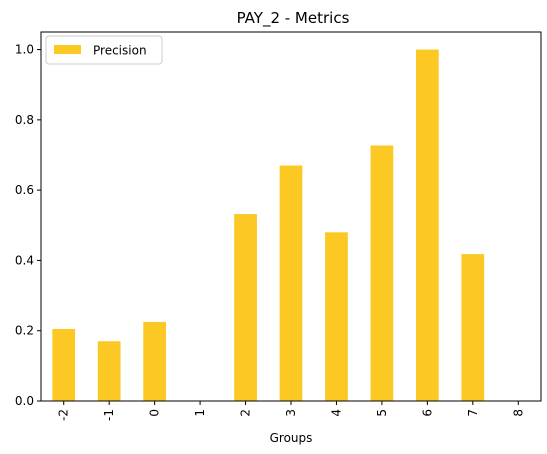 The image size is (547, 454). What do you see at coordinates (64, 364) in the screenshot?
I see `bar--2` at bounding box center [64, 364].